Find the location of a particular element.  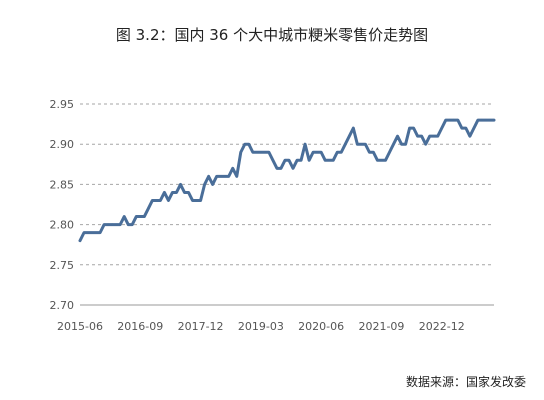

y-tick-label: 2.70 is located at coordinates (62, 305).